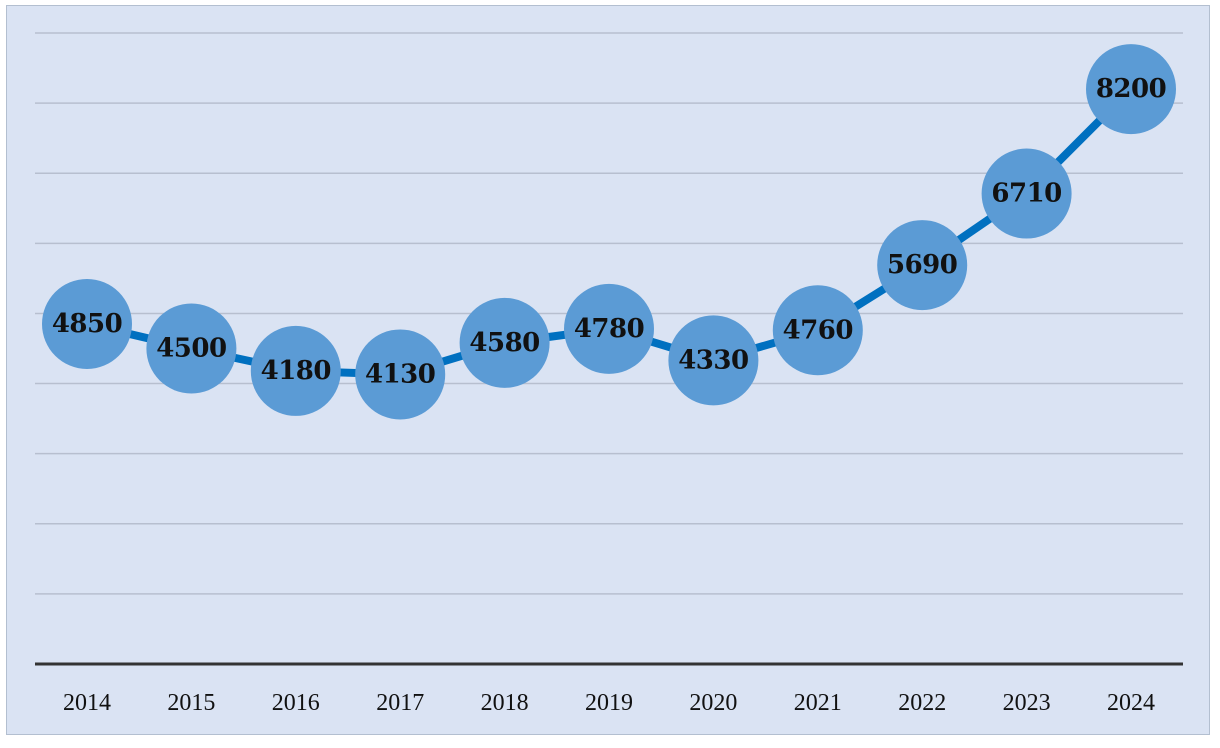 Image resolution: width=1220 pixels, height=748 pixels. What do you see at coordinates (713, 703) in the screenshot?
I see `x-tick-label: 2020` at bounding box center [713, 703].